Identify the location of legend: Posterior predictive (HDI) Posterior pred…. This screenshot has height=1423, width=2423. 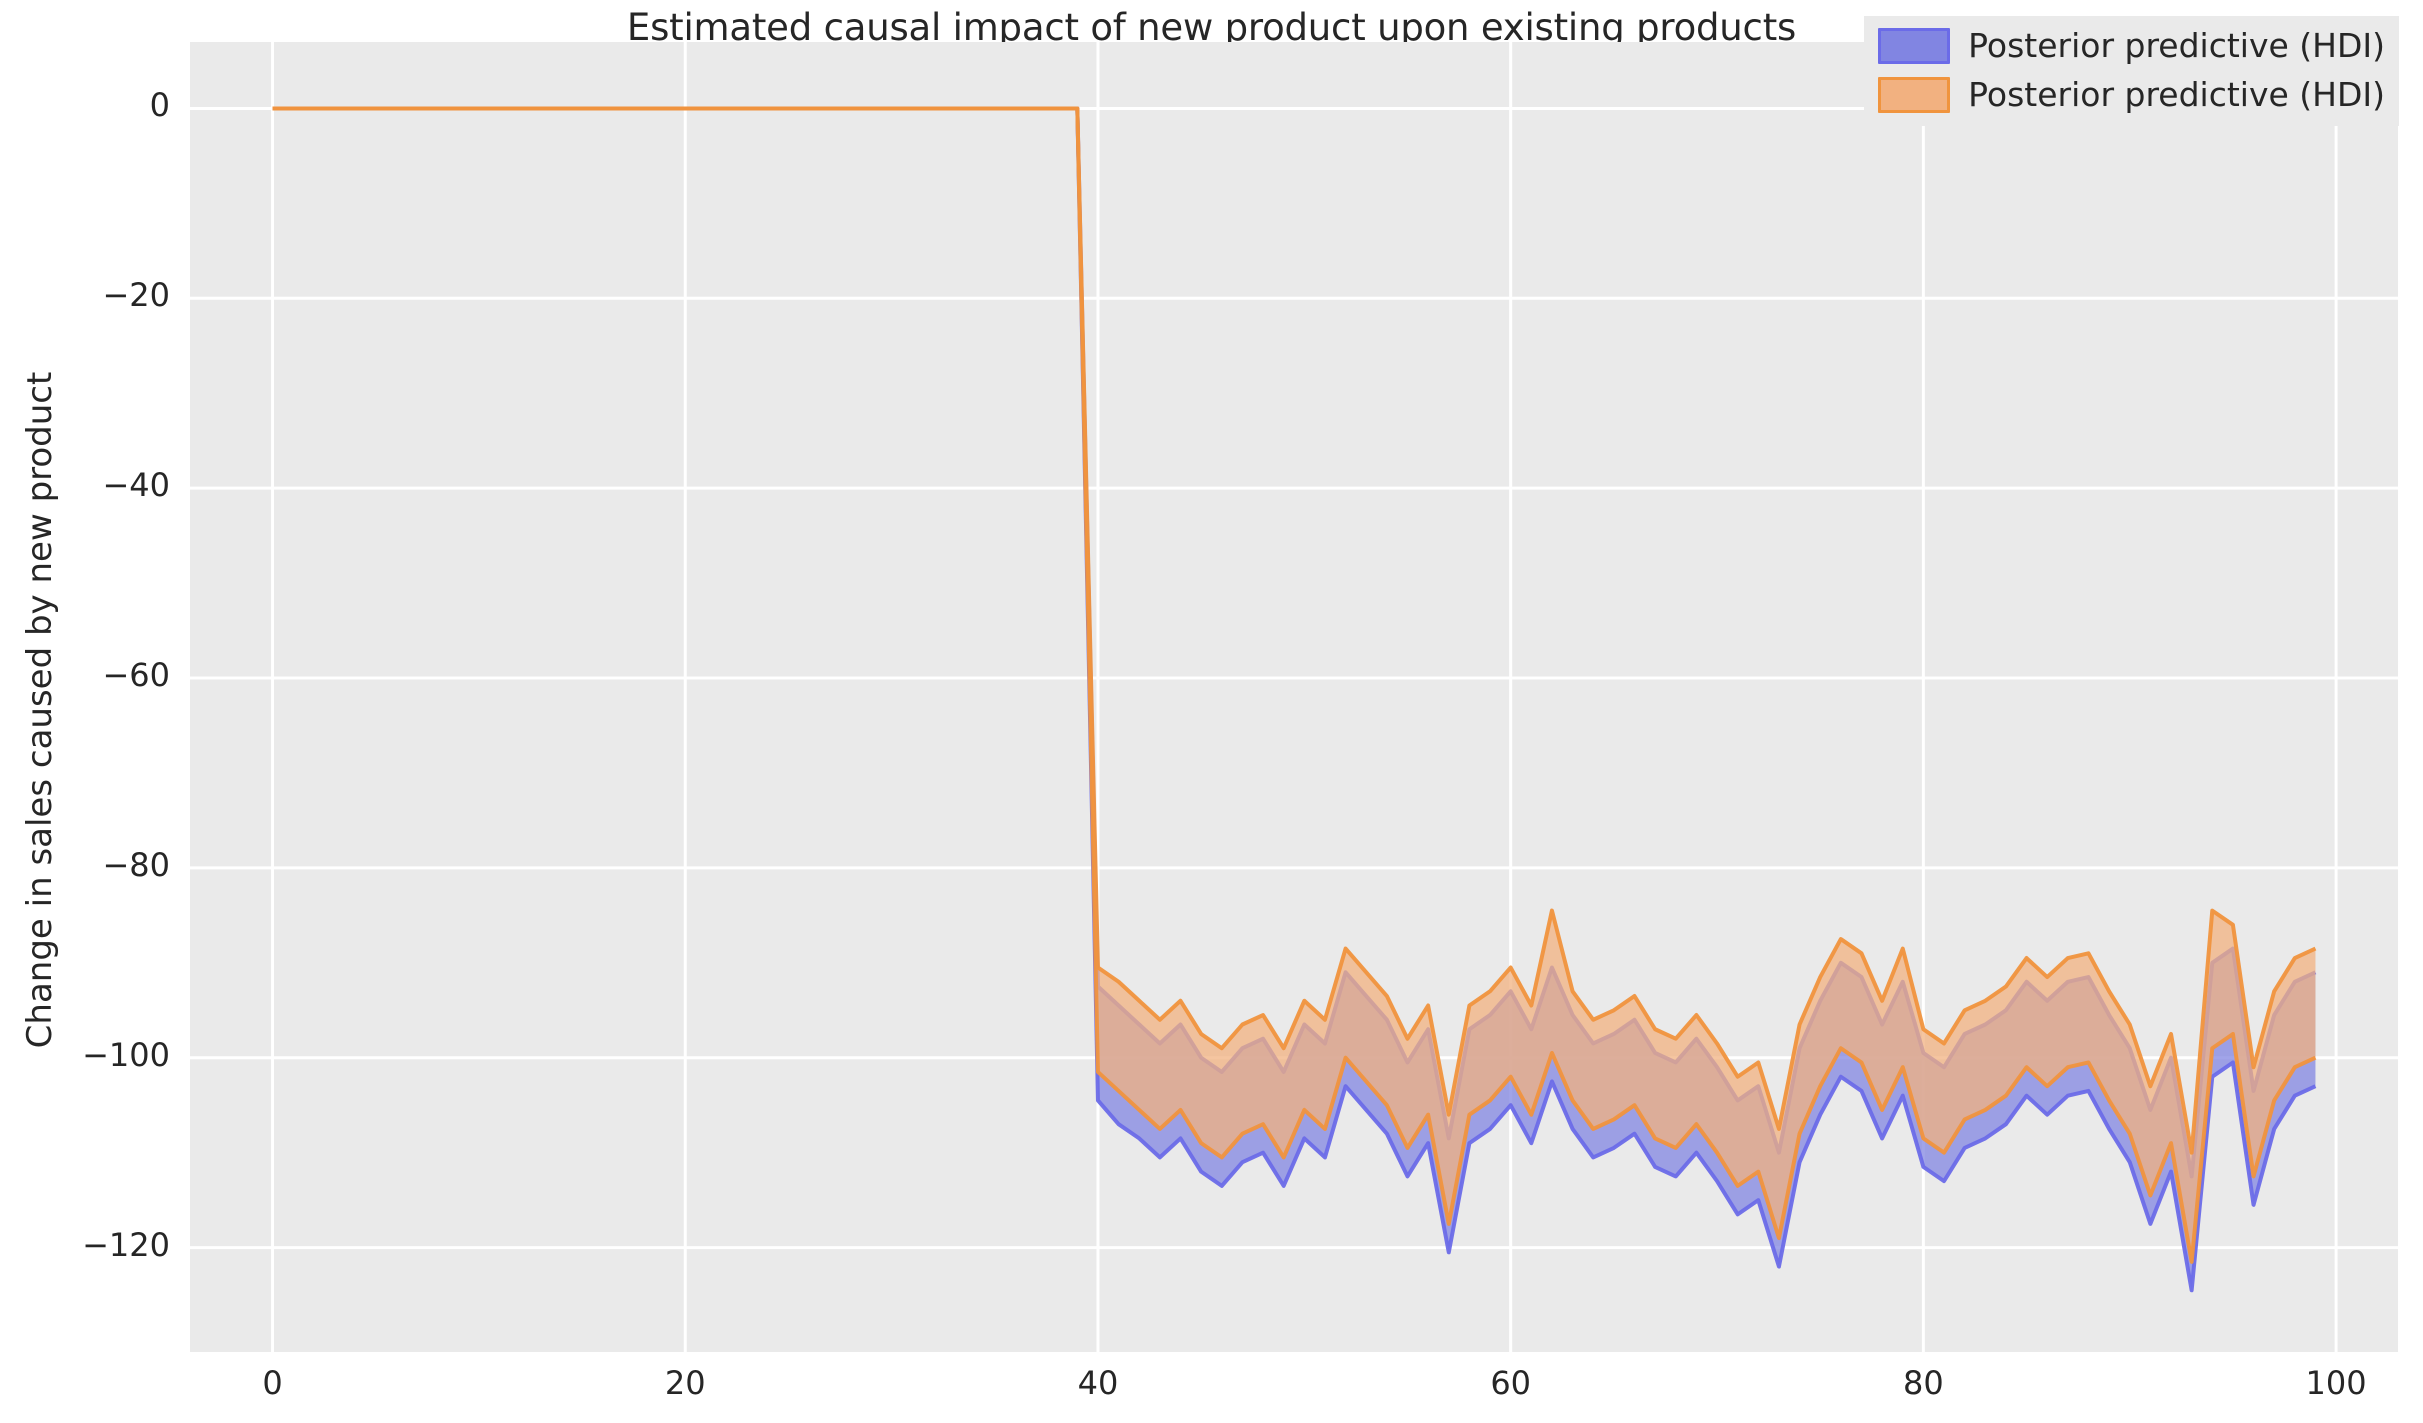
(2131, 71).